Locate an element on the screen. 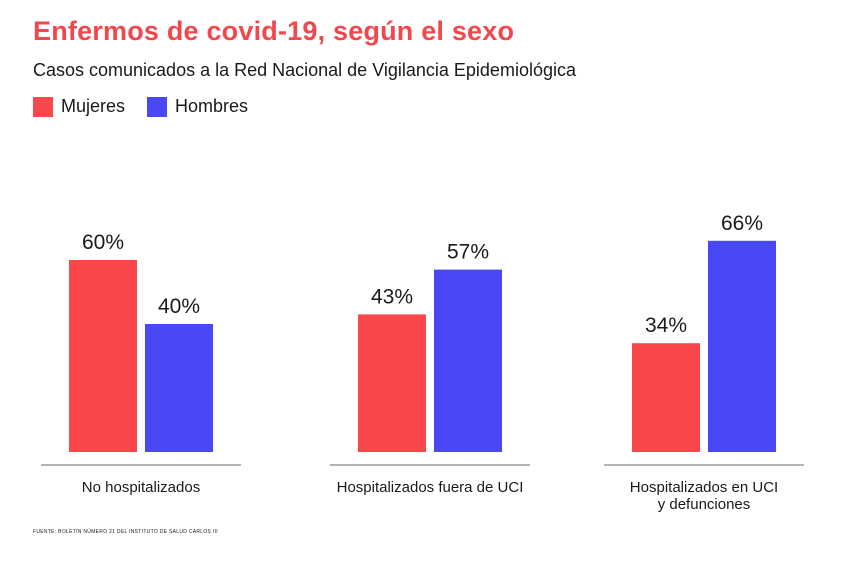  category-label: Hospitalizados fuera de UCI is located at coordinates (430, 487).